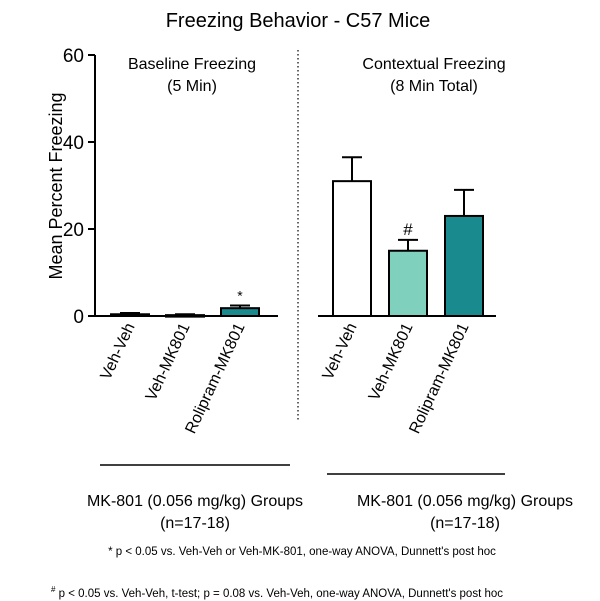 Image resolution: width=600 pixels, height=601 pixels. I want to click on y-axis-label: Mean Percent Freezing, so click(56, 185).